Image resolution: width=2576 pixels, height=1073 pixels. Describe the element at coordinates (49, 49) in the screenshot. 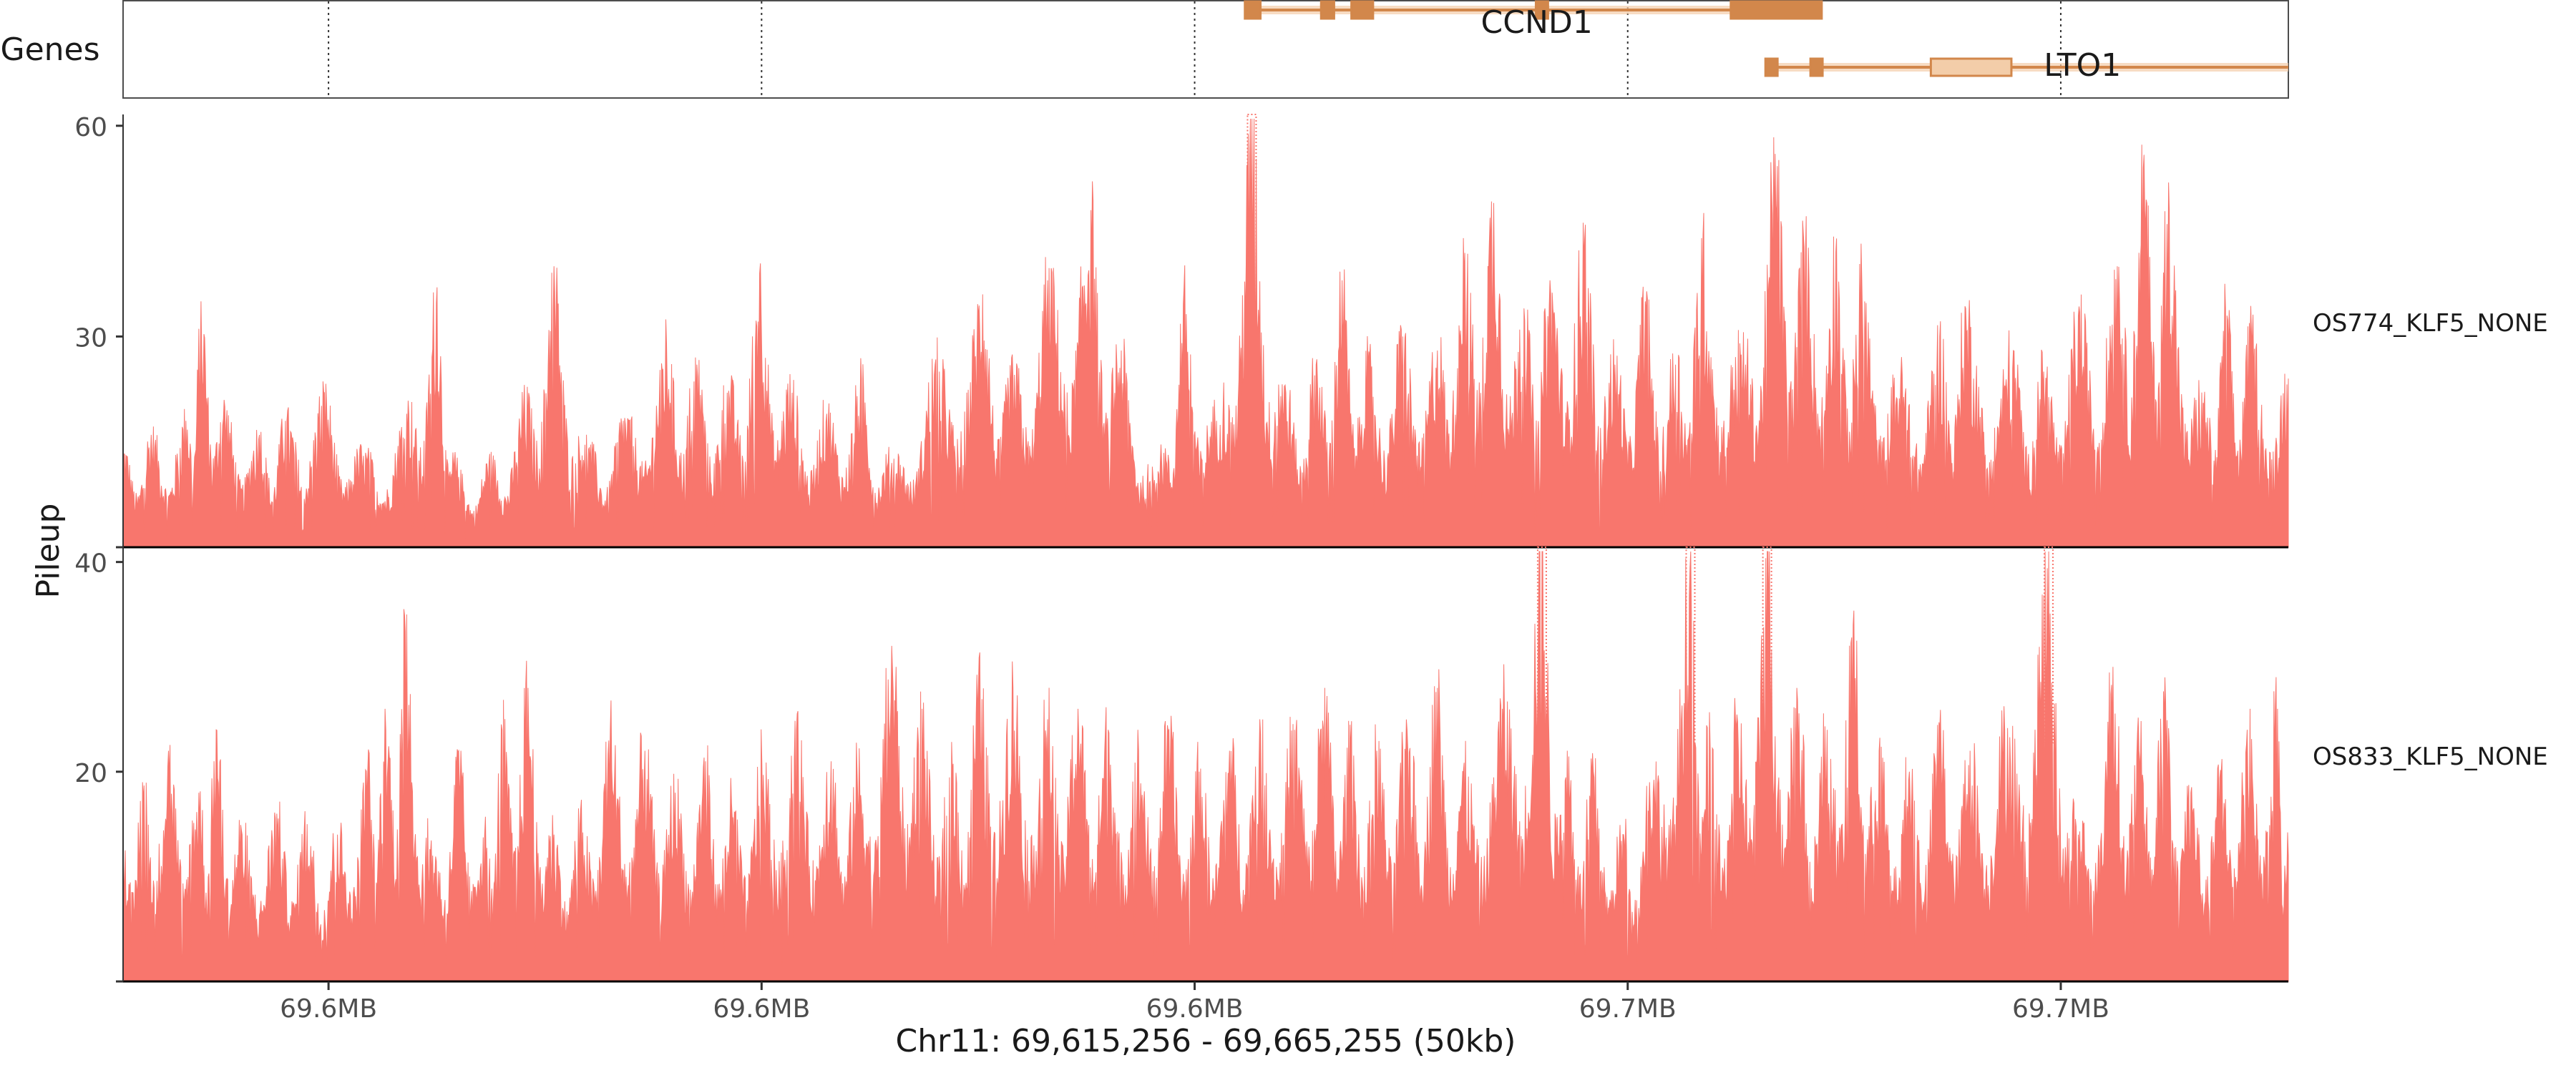

I see `gene-track-title: Genes` at that location.